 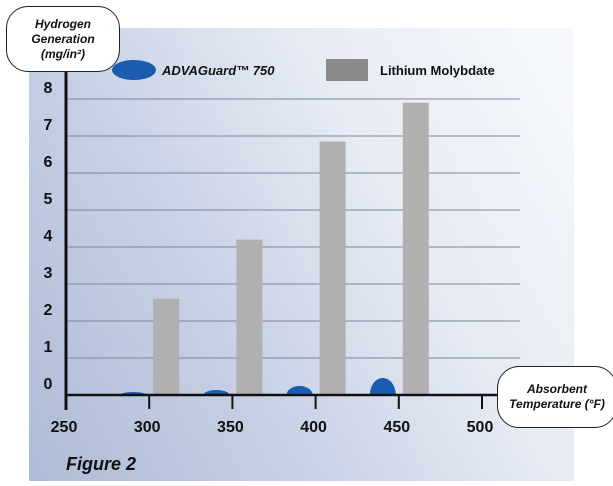 I want to click on x-tick-label-500: 500, so click(x=480, y=427).